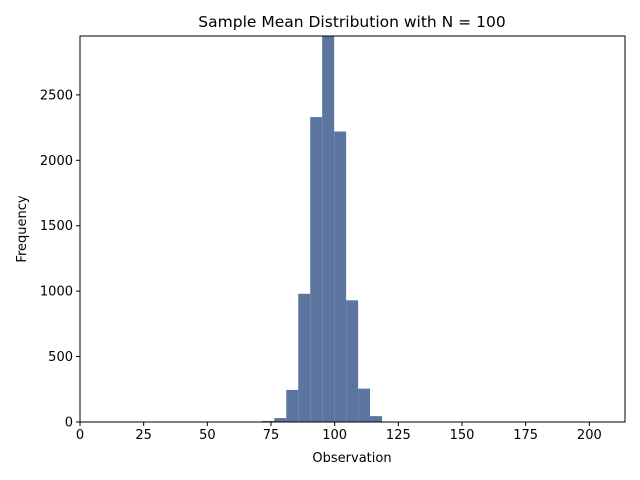  I want to click on x-tick-label: 25, so click(143, 435).